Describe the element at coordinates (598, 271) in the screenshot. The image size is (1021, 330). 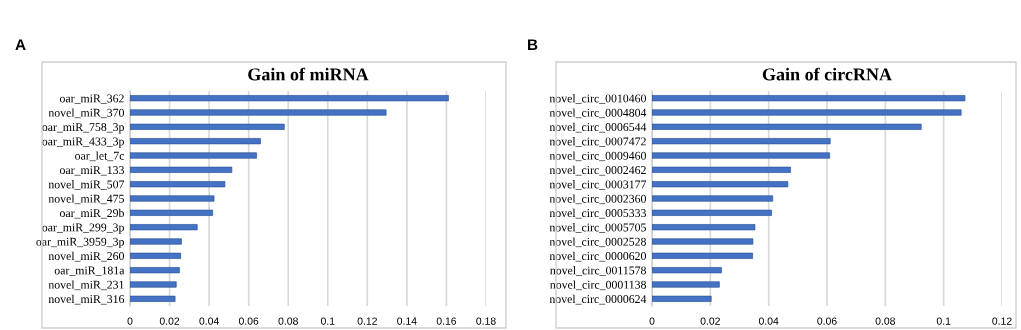
I see `y-tick-label: novel_circ_0011578` at that location.